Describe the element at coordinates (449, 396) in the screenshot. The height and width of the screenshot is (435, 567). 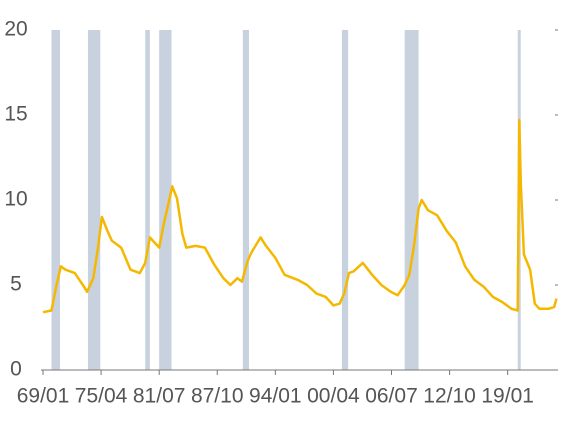
I see `x-tick-label: 12/10` at that location.